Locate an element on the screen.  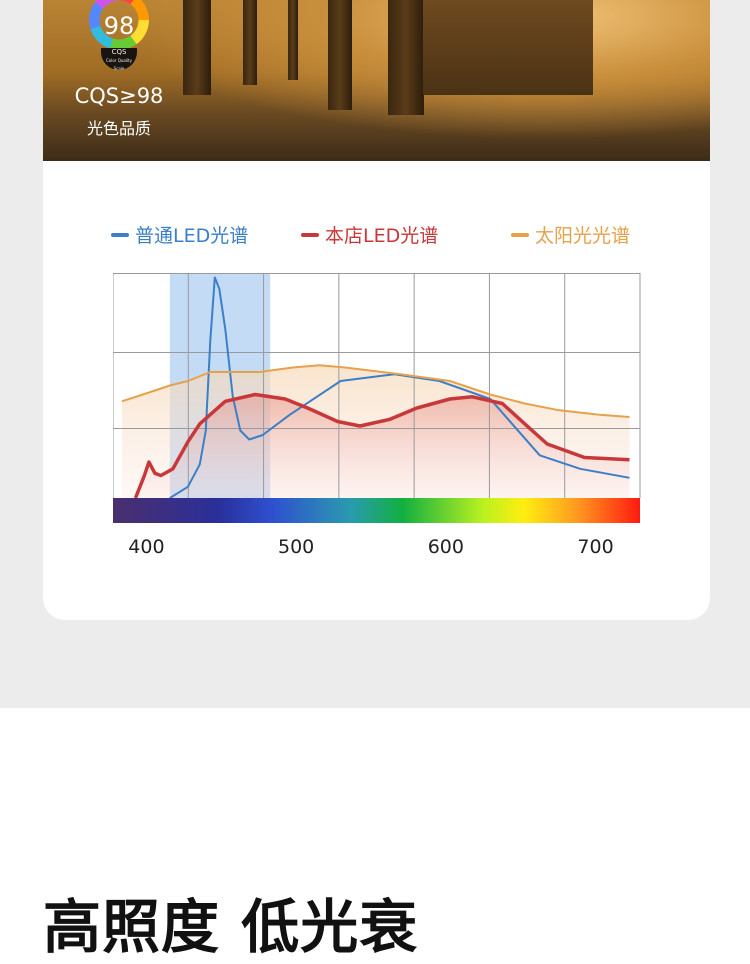
cqs-metric: CQS≥98 is located at coordinates (119, 96).